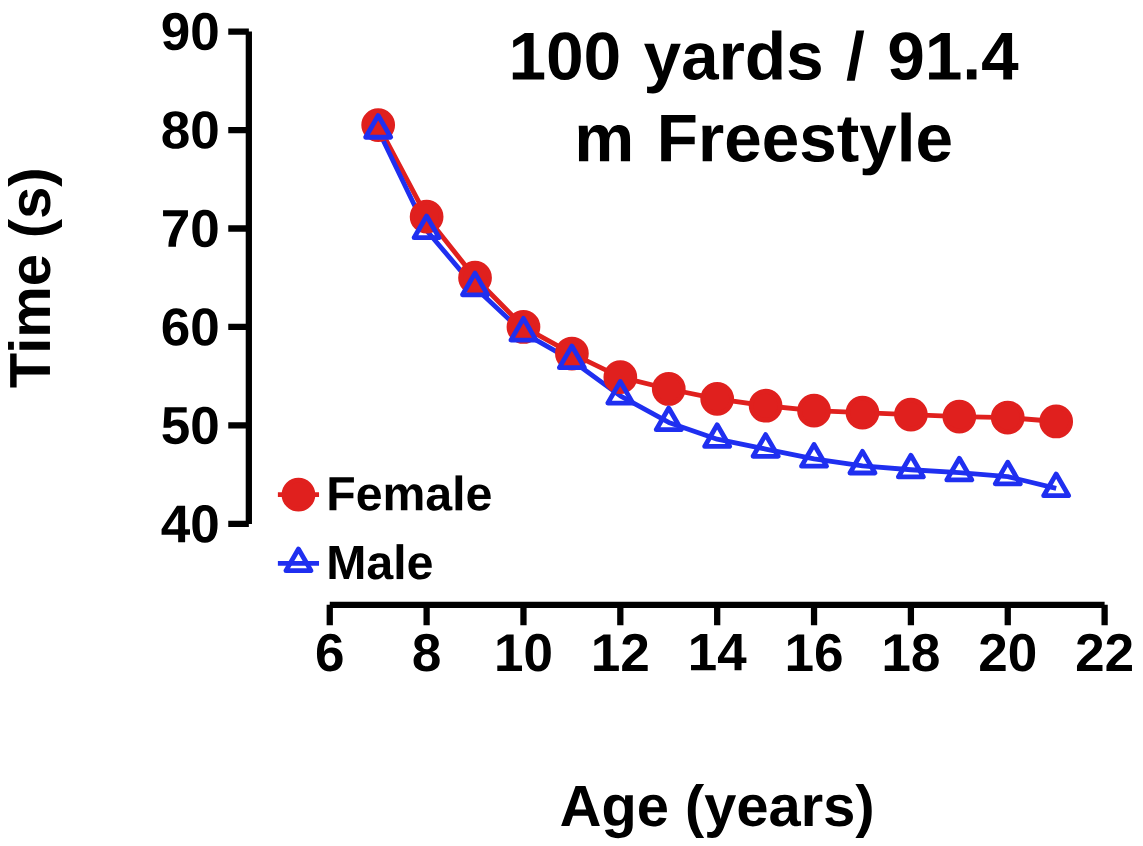 This screenshot has width=1143, height=846. Describe the element at coordinates (426, 652) in the screenshot. I see `x-tick-label: 8` at that location.